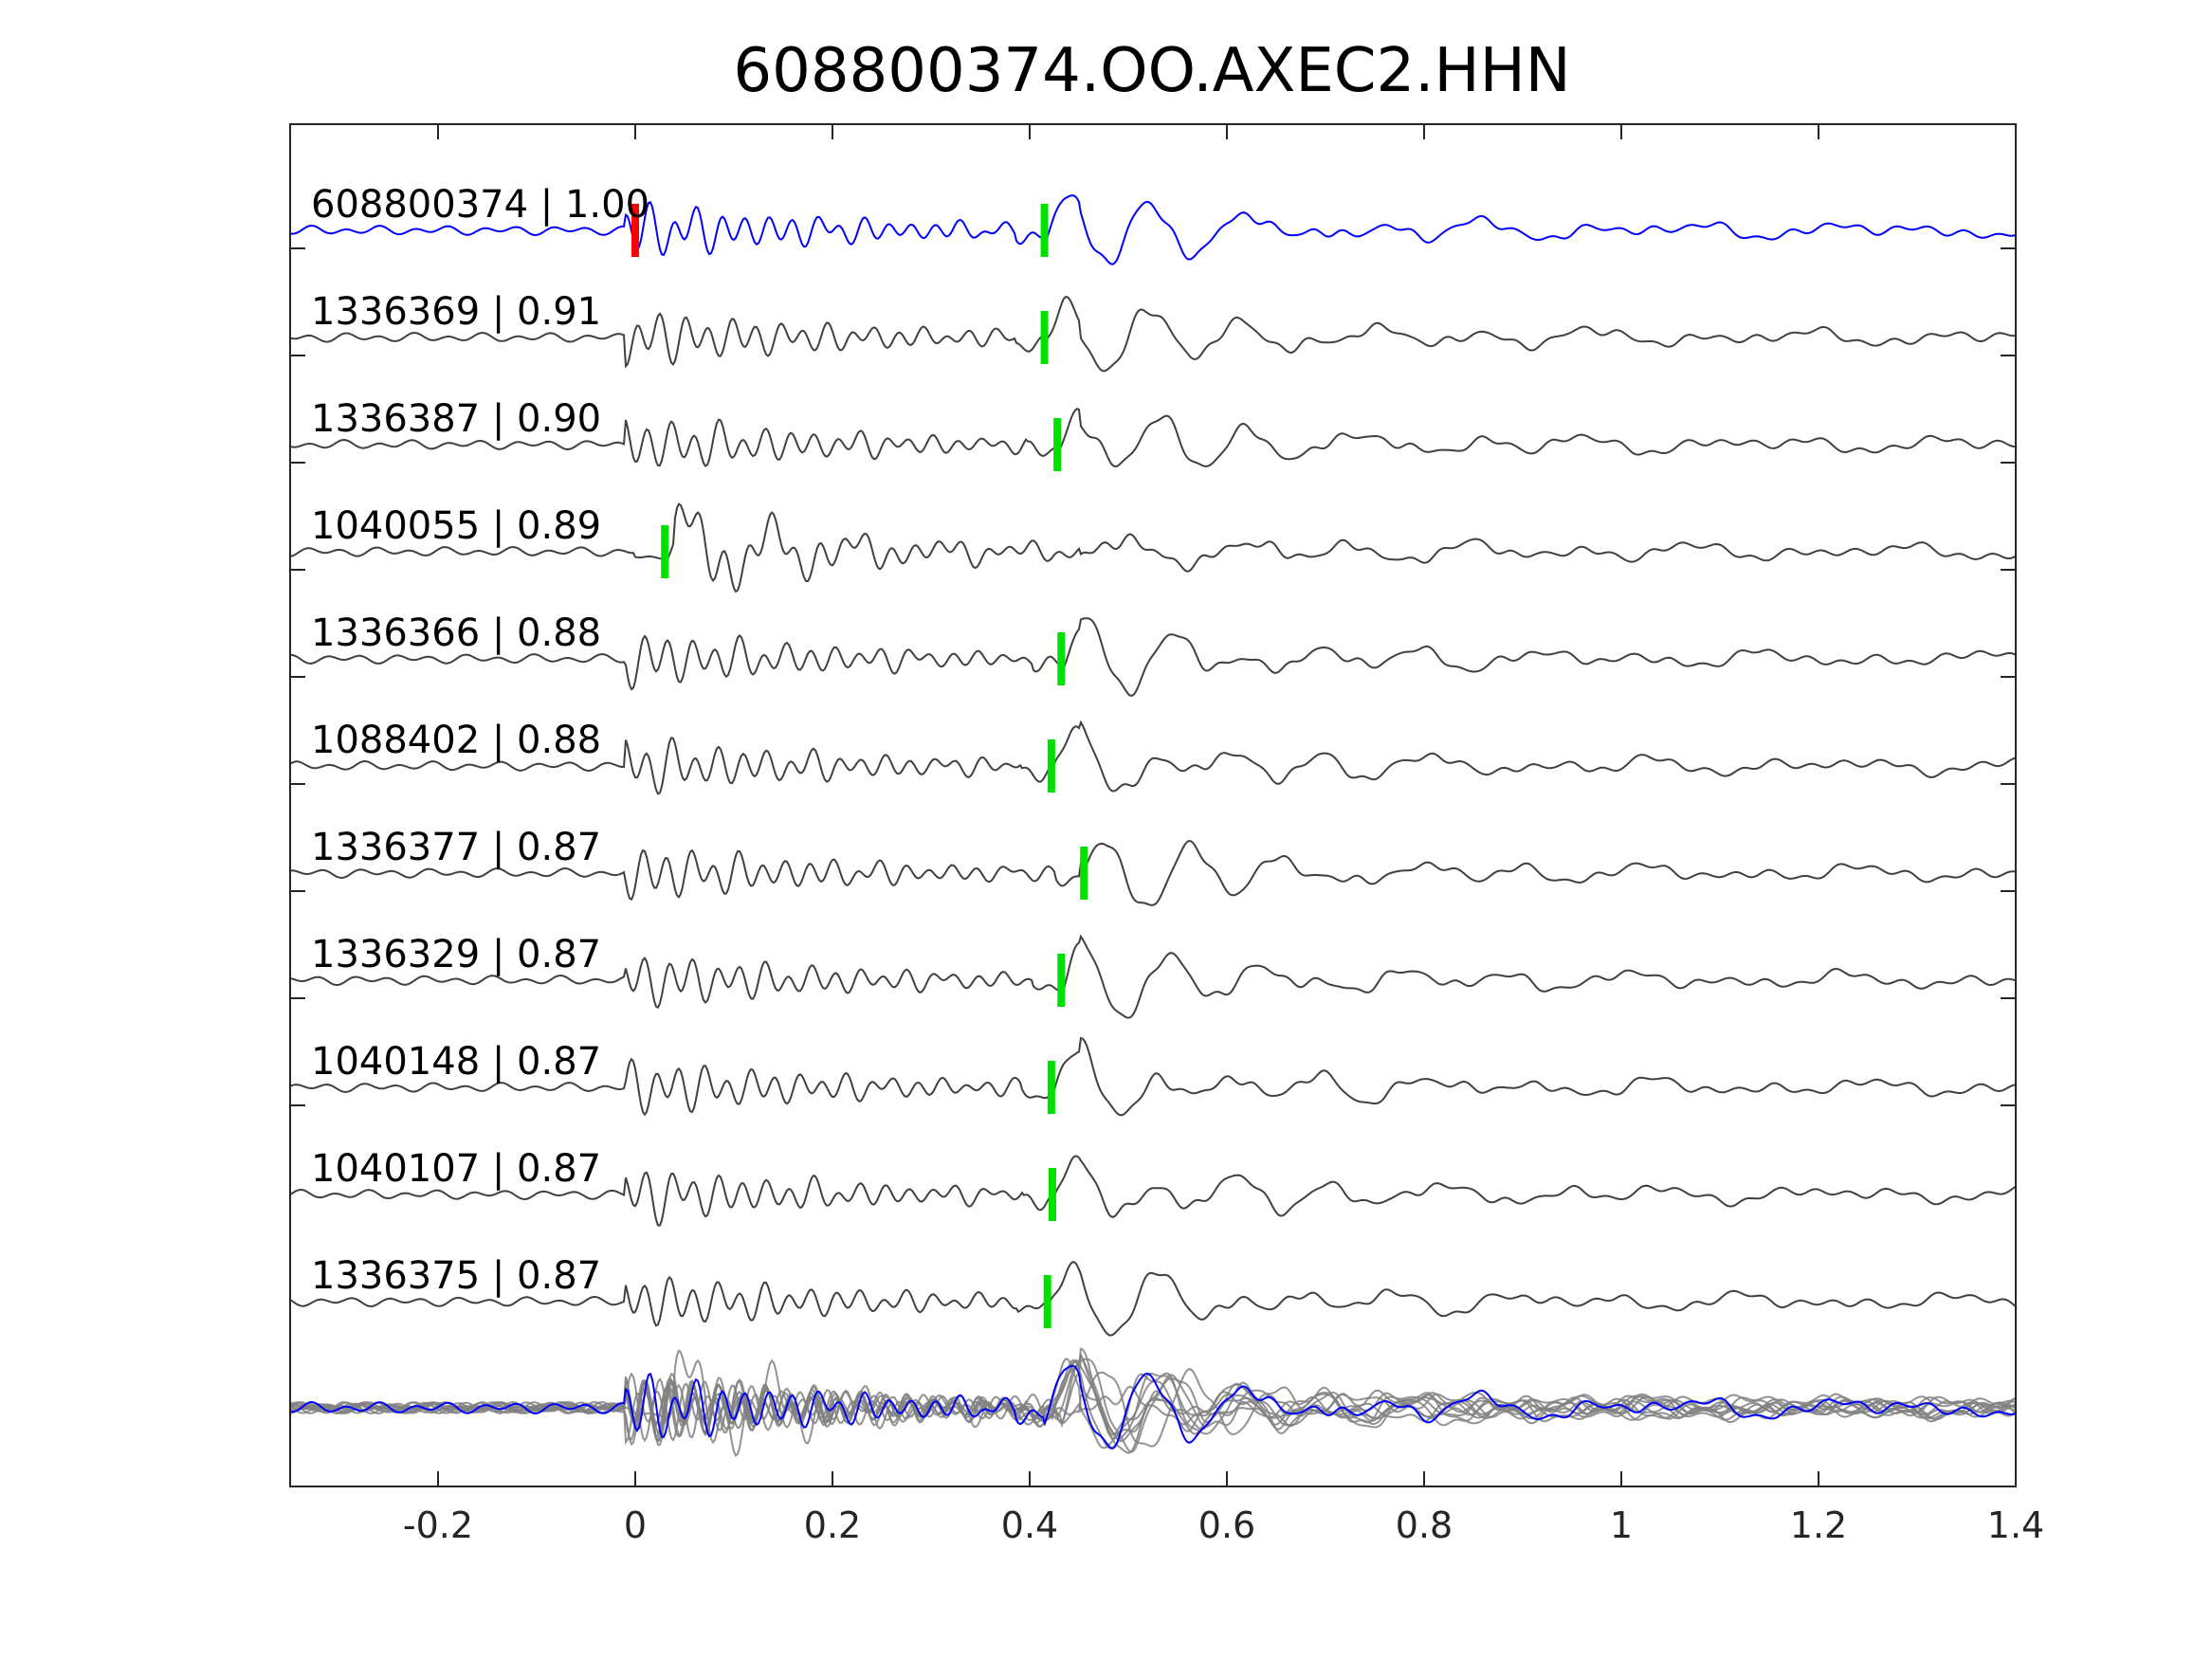  I want to click on x-tick-label: 0.6, so click(1226, 1525).